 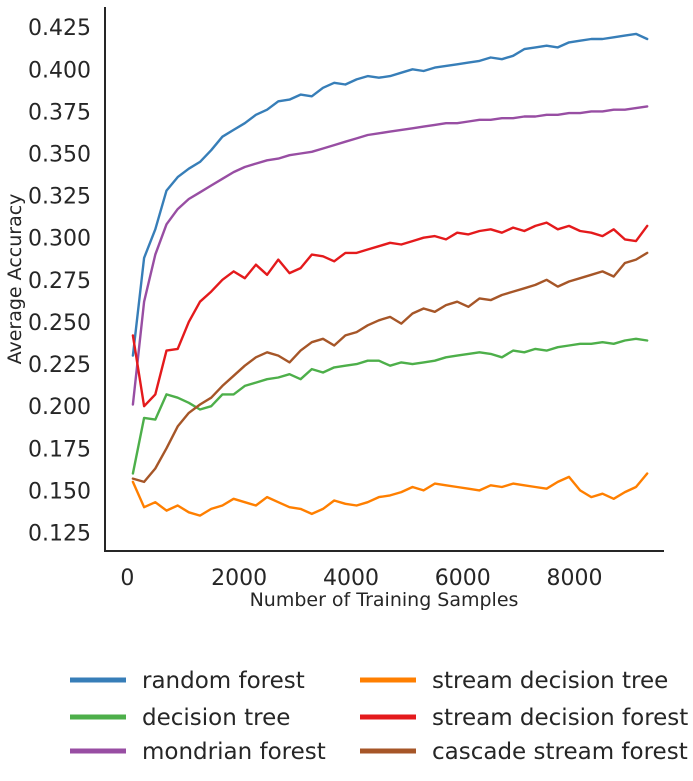 What do you see at coordinates (59, 155) in the screenshot?
I see `y-tick-label: 0.350` at bounding box center [59, 155].